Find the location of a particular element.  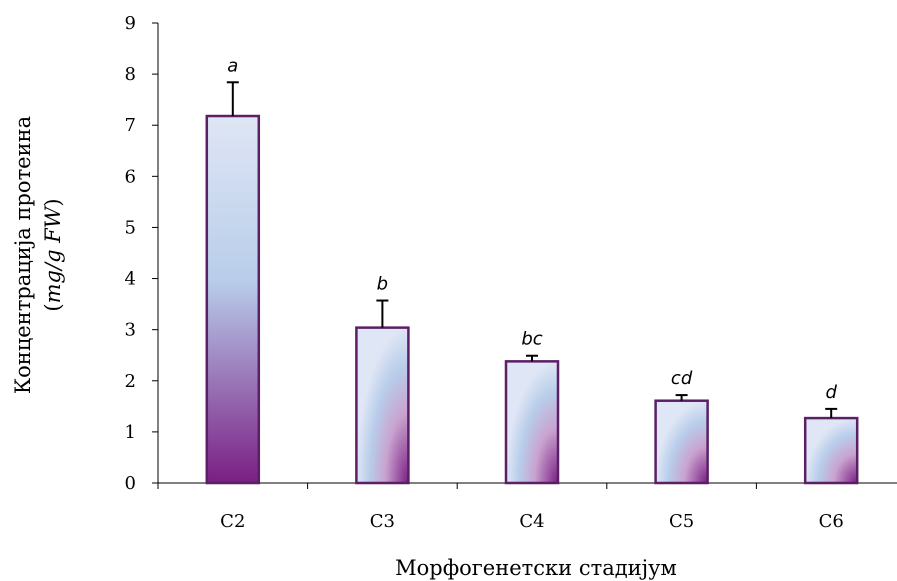

y-tick-label: 7 is located at coordinates (130, 125).